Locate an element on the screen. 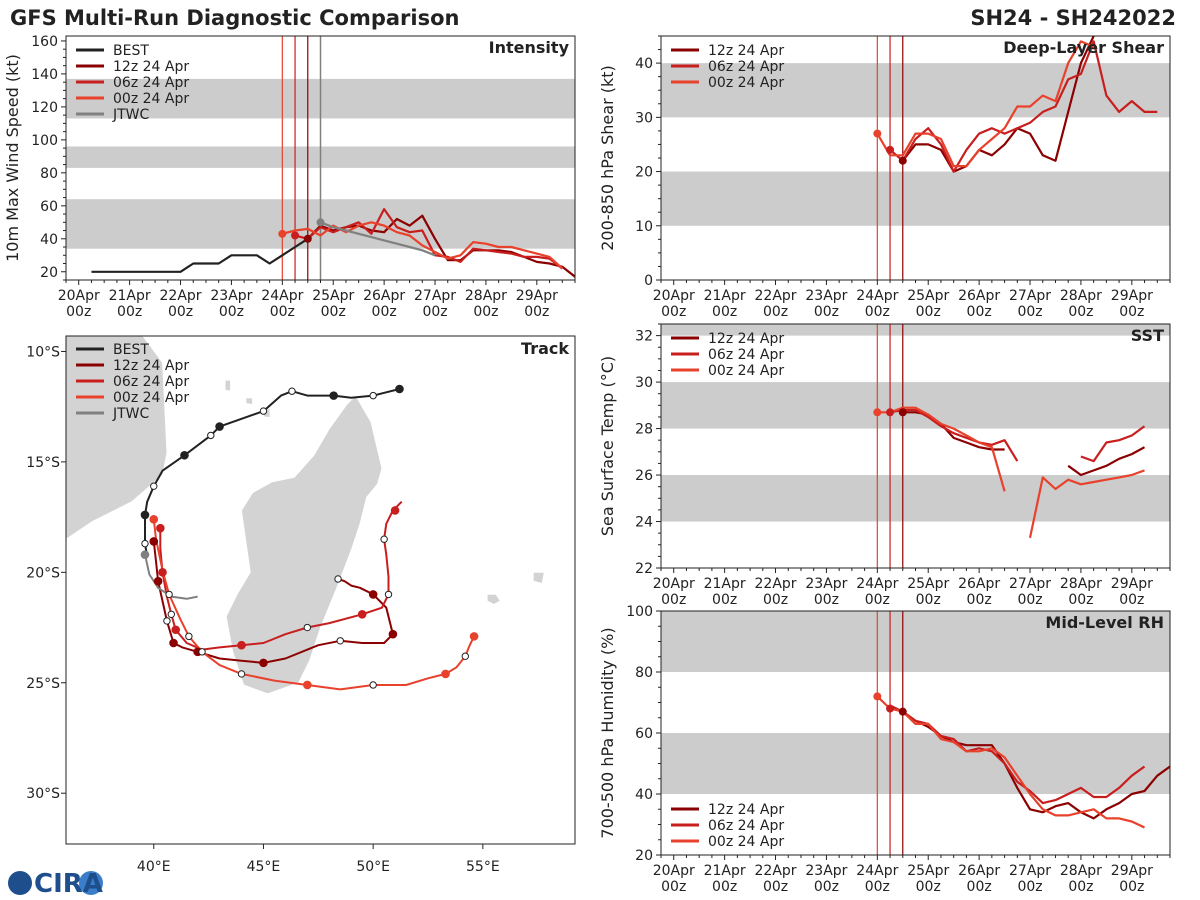 The image size is (1200, 900). sst-xtick-label: 24Apr is located at coordinates (877, 584).